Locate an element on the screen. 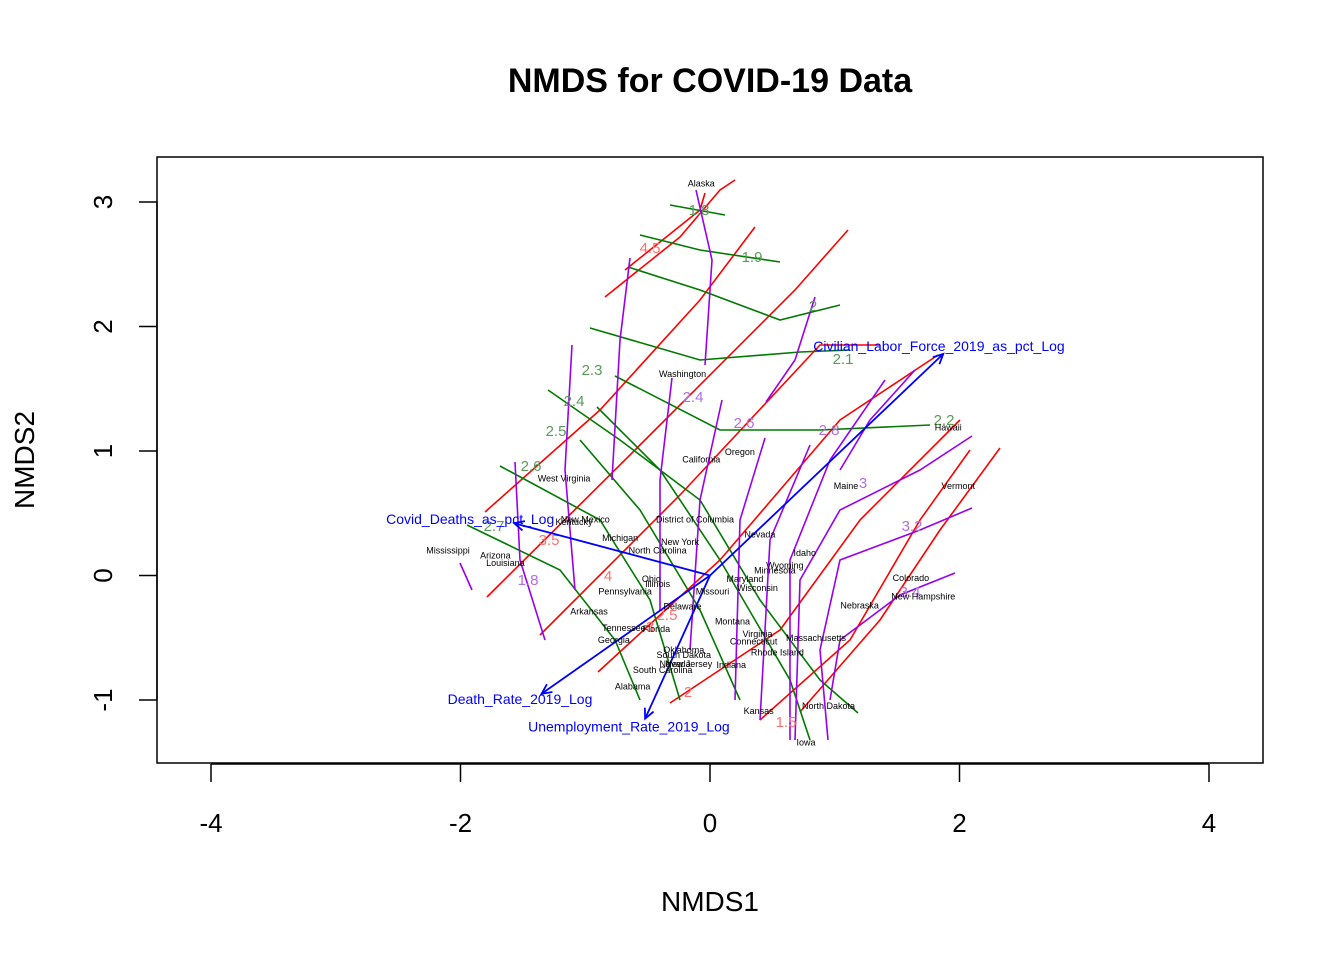 This screenshot has height=960, width=1344. site-label: Kansas is located at coordinates (759, 711).